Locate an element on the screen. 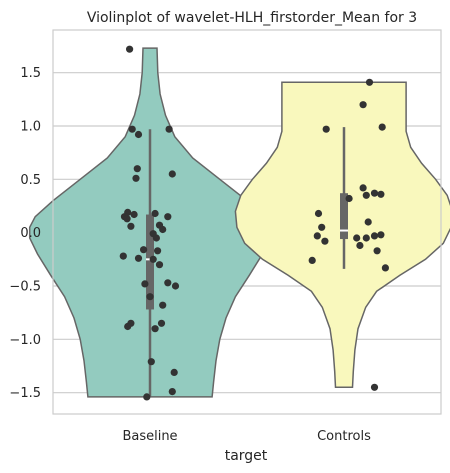  y-tick-labels: −1.5 −1.0 −0.5 0.0 0.5 1.0 1.5 is located at coordinates (25, 233).